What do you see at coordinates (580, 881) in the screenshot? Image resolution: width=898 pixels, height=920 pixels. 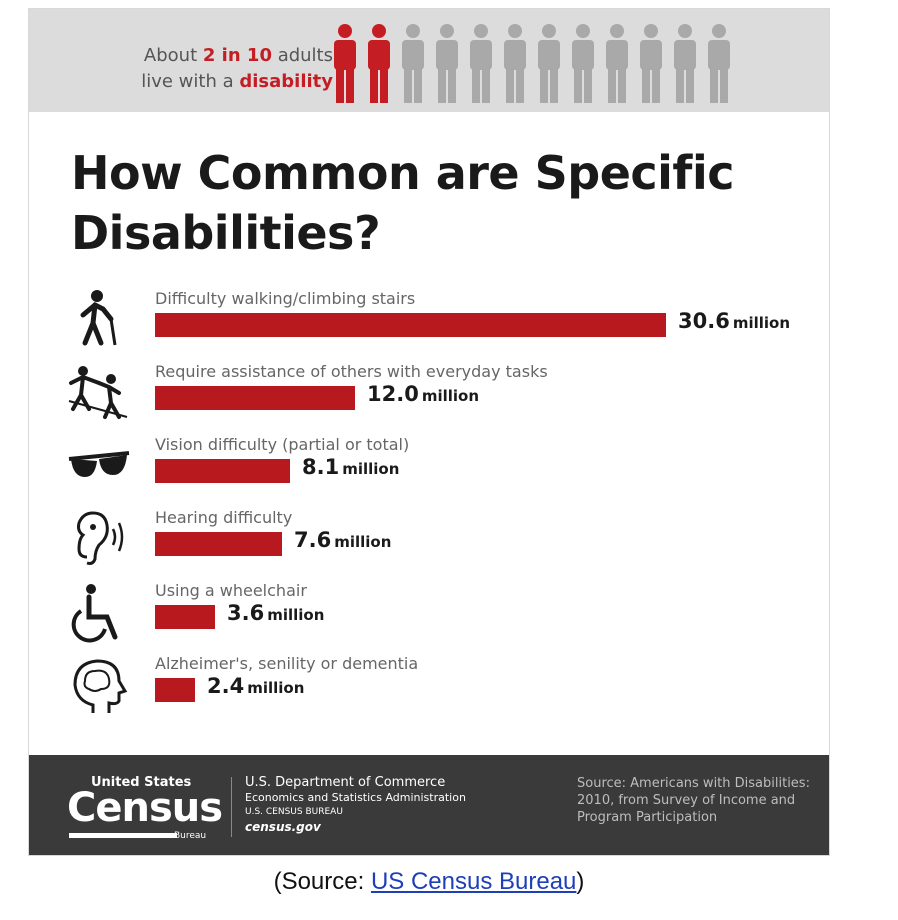 I see `caption-post: )` at bounding box center [580, 881].